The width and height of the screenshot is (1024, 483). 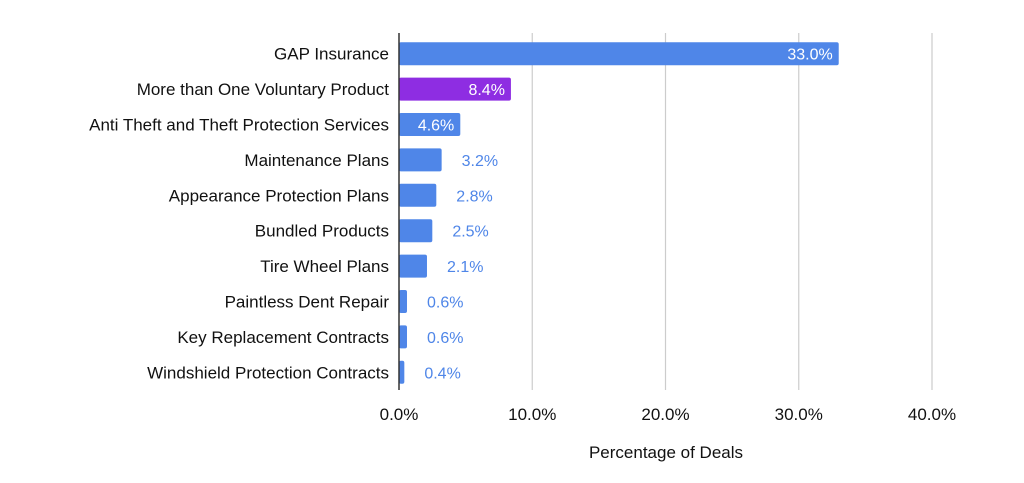 I want to click on category-label: Paintless Dent Repair, so click(x=307, y=302).